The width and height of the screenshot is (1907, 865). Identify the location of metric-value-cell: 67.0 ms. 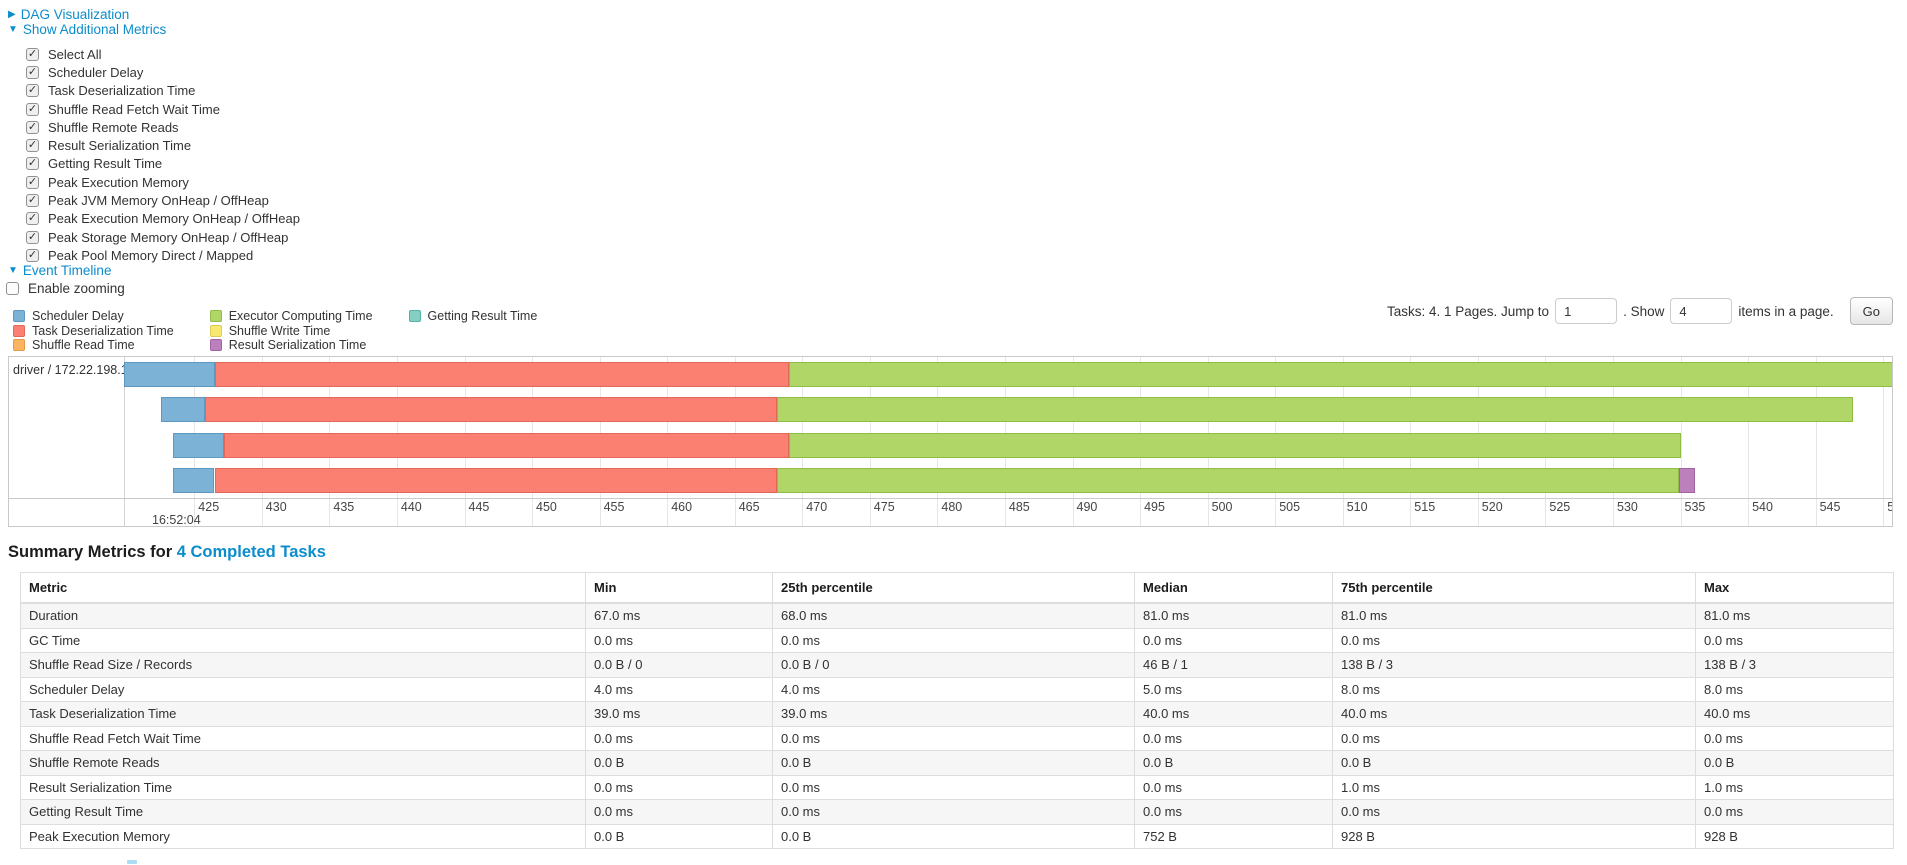
(679, 615).